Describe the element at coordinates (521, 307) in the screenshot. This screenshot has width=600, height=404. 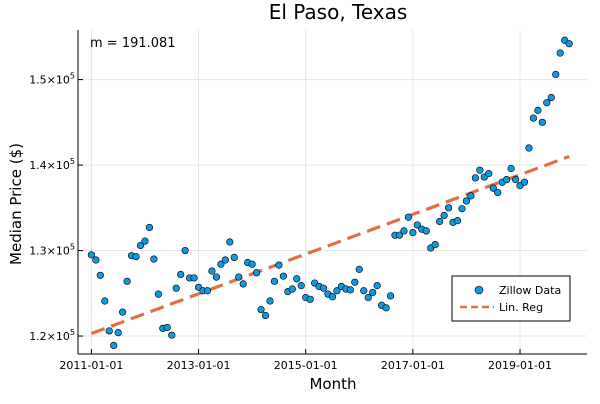
I see `legend-label-regression: Lin. Reg` at that location.